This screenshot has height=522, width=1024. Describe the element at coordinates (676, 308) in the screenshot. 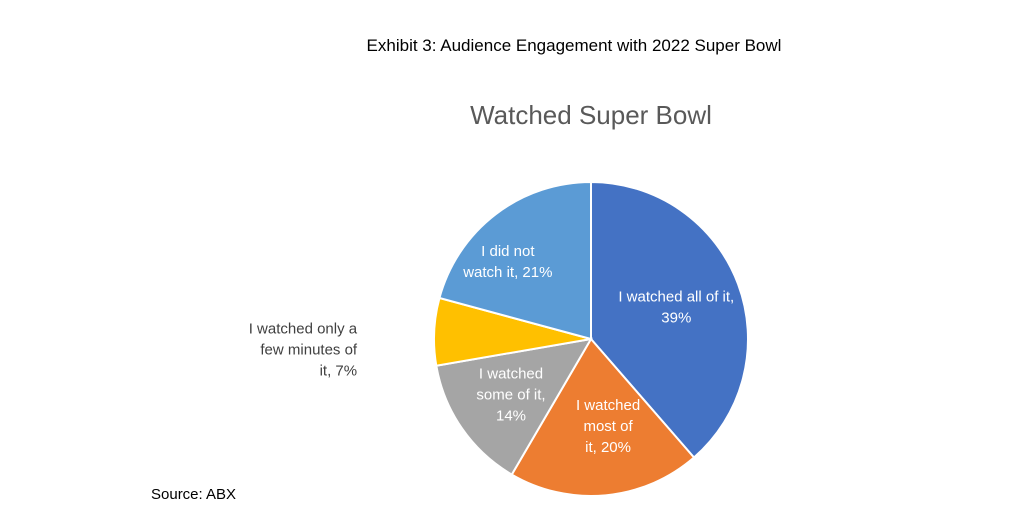

I see `slice-label: I watched all of it, 39%` at that location.